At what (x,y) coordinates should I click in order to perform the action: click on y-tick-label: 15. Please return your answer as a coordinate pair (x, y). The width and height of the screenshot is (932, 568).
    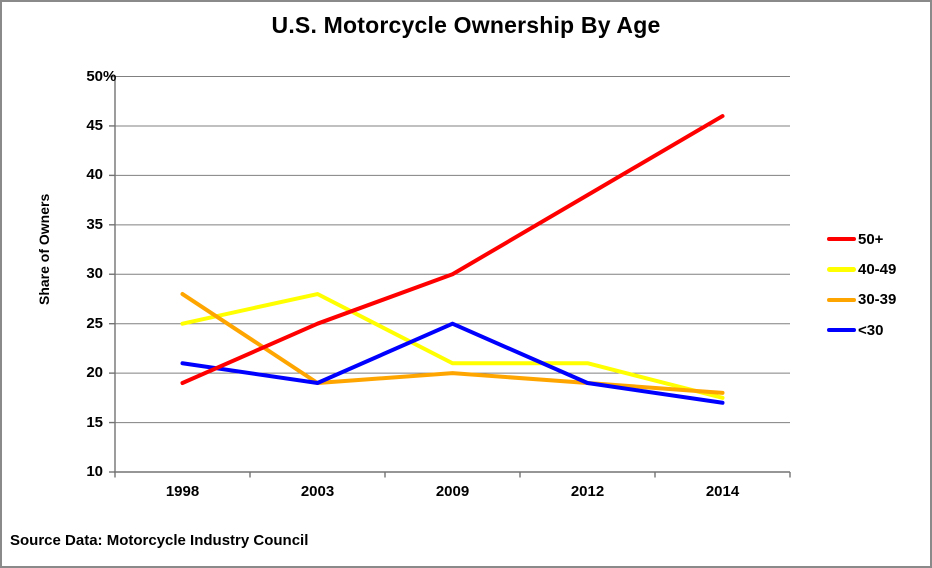
    Looking at the image, I should click on (52, 423).